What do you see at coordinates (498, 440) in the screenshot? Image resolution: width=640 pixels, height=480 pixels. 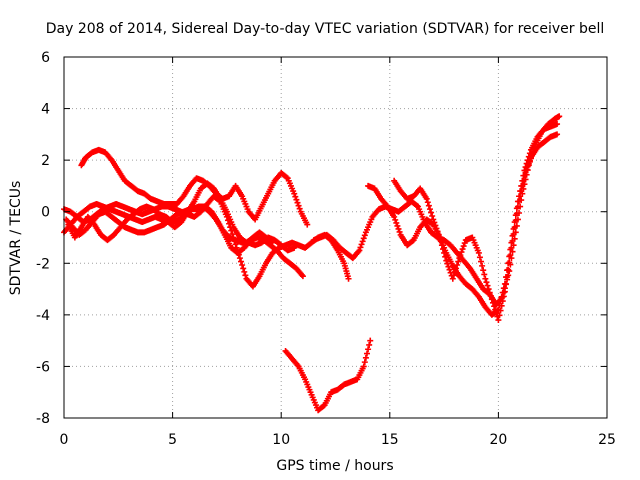 I see `x-tick-label: 20` at bounding box center [498, 440].